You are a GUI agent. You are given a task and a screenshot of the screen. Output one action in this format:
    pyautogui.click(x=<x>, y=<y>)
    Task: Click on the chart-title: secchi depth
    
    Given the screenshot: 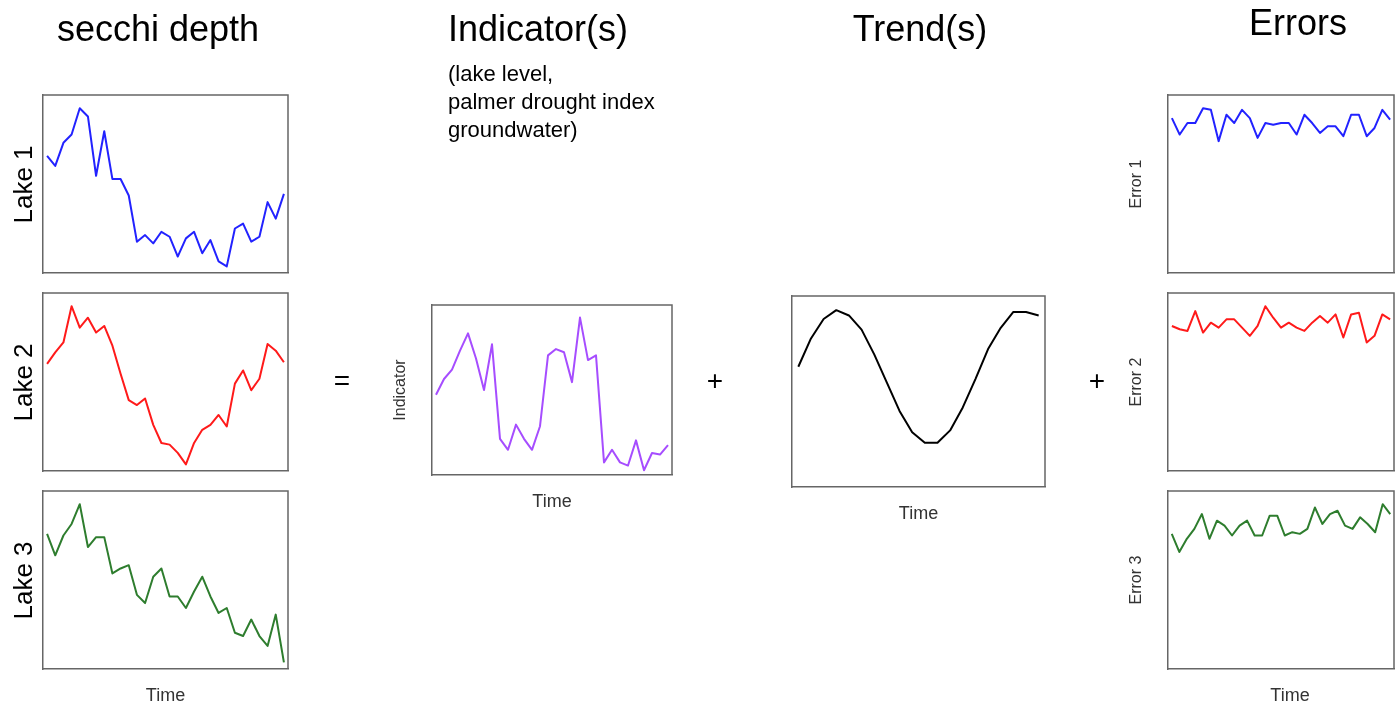 What is the action you would take?
    pyautogui.click(x=158, y=29)
    